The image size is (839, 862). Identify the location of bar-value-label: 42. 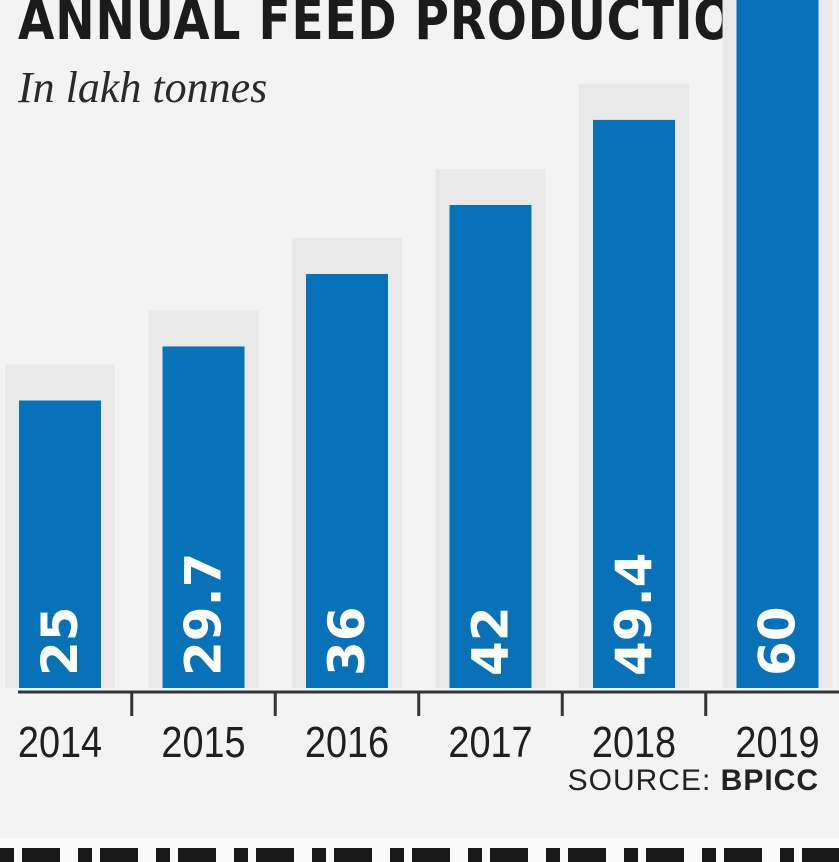
(491, 641).